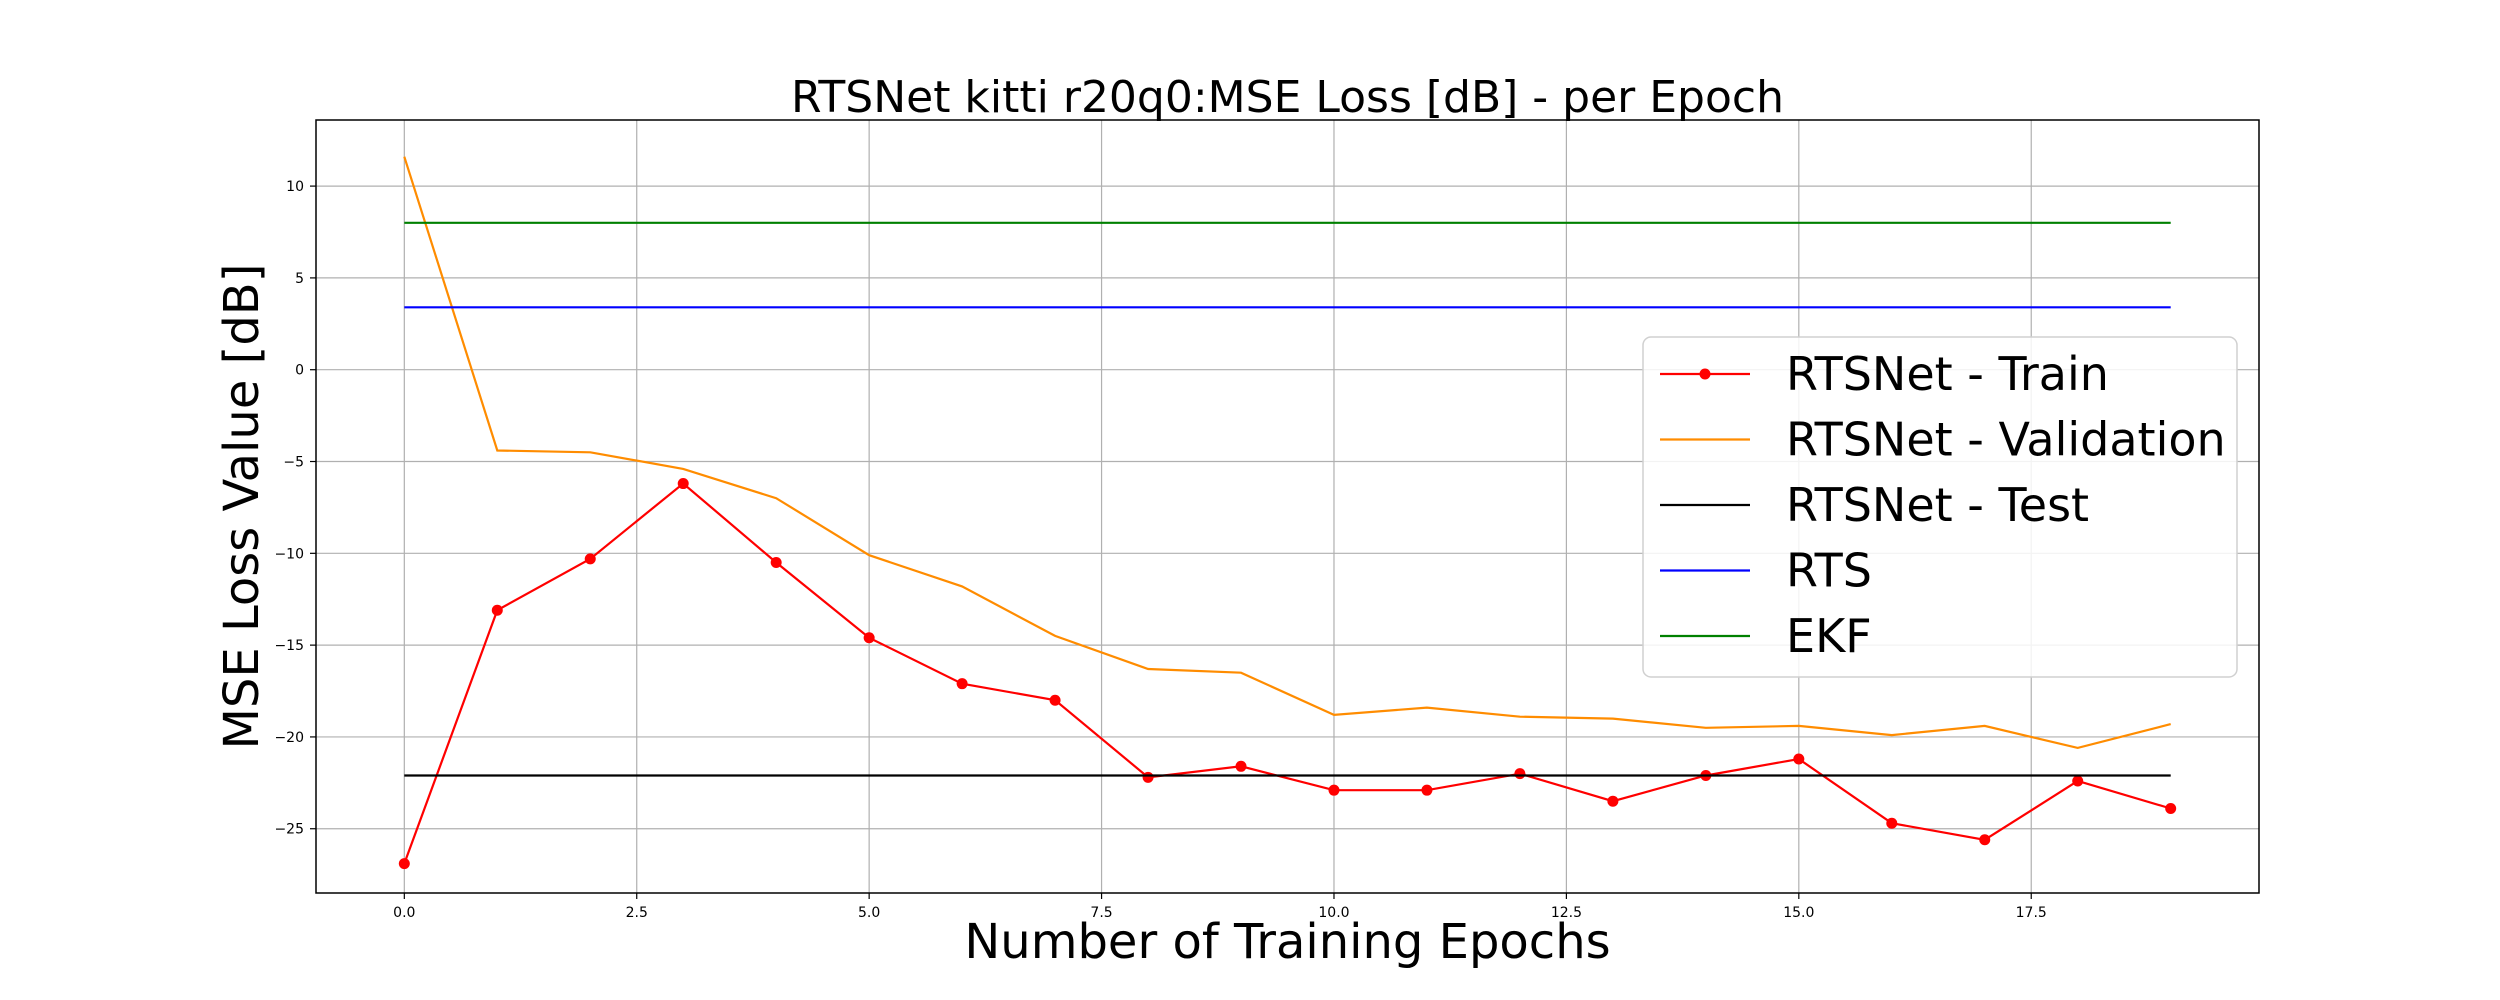 The image size is (2500, 1000). What do you see at coordinates (637, 913) in the screenshot?
I see `x-tick-label: 2.5` at bounding box center [637, 913].